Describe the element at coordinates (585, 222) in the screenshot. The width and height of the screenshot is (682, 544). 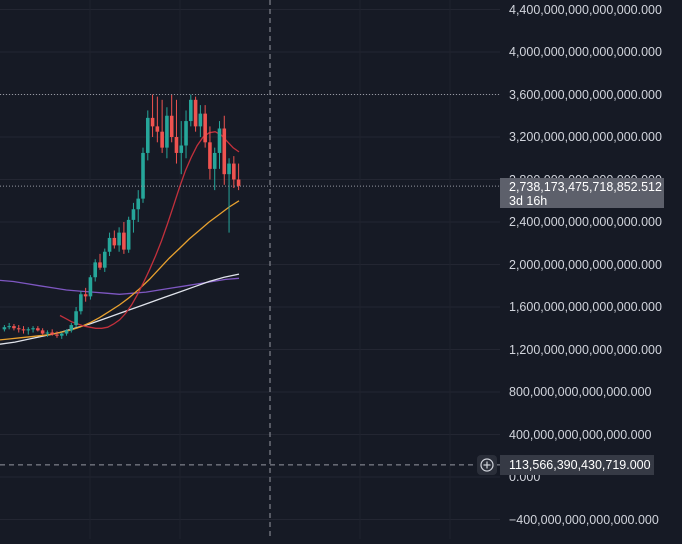
I see `price-tick-label: 2,400,000,000,000,000.000` at that location.